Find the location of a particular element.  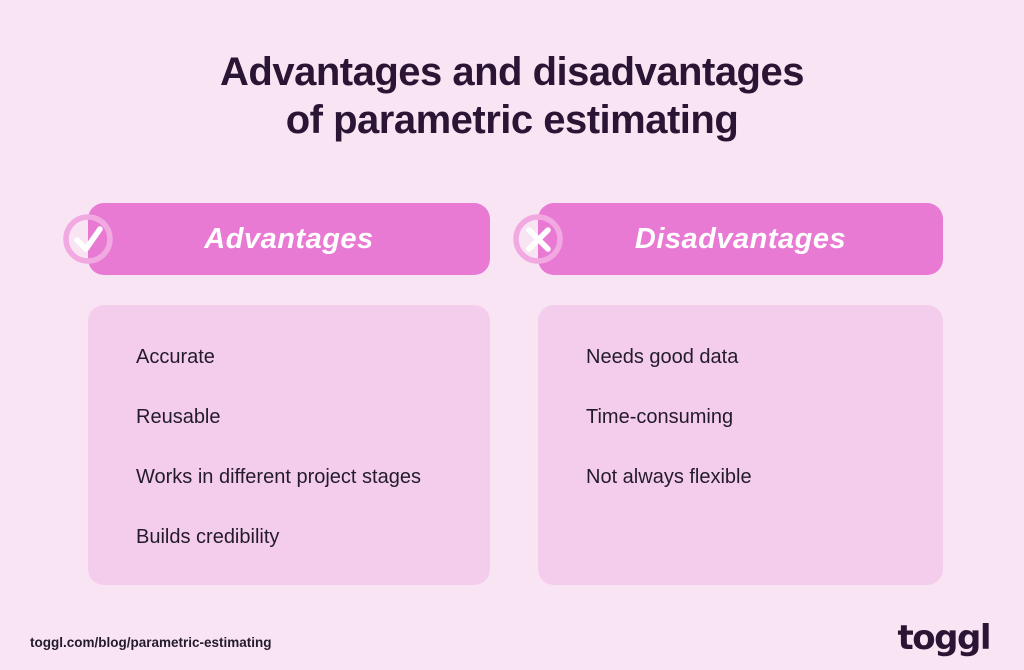

list-item: Works in different project stages is located at coordinates (278, 477).